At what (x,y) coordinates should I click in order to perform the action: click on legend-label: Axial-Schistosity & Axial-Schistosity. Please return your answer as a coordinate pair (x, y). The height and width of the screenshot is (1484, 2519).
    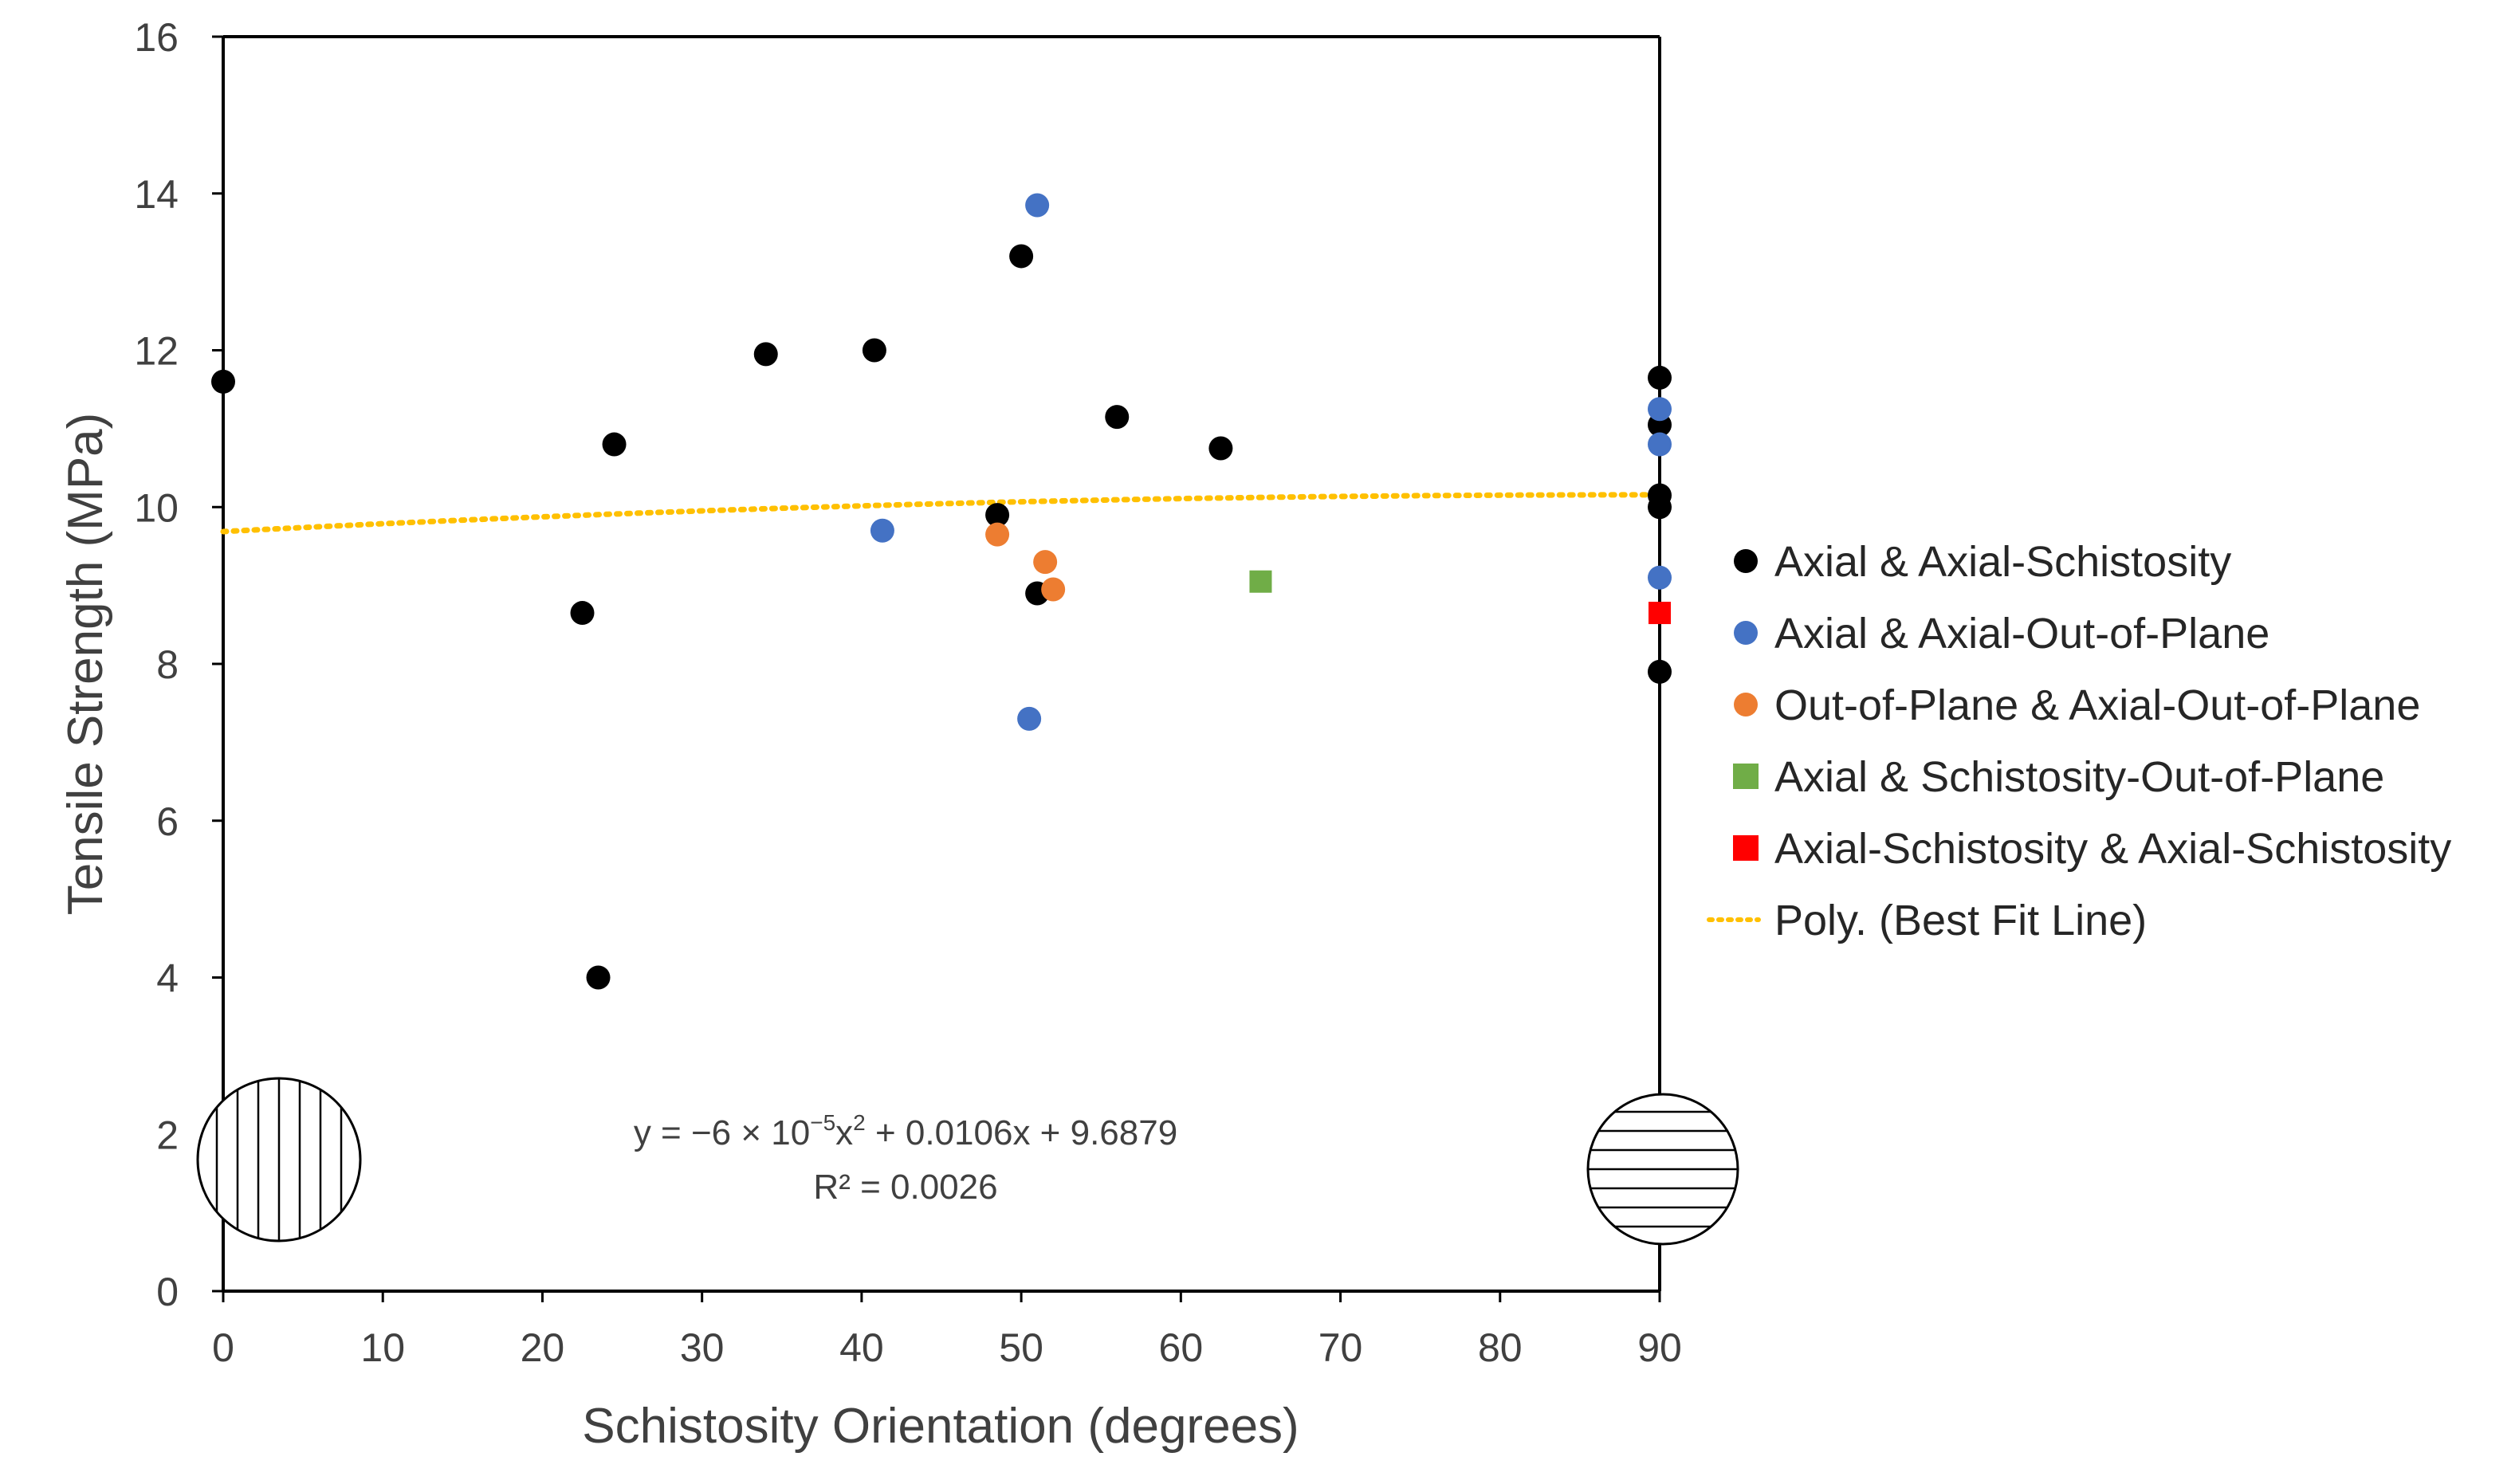
    Looking at the image, I should click on (2112, 849).